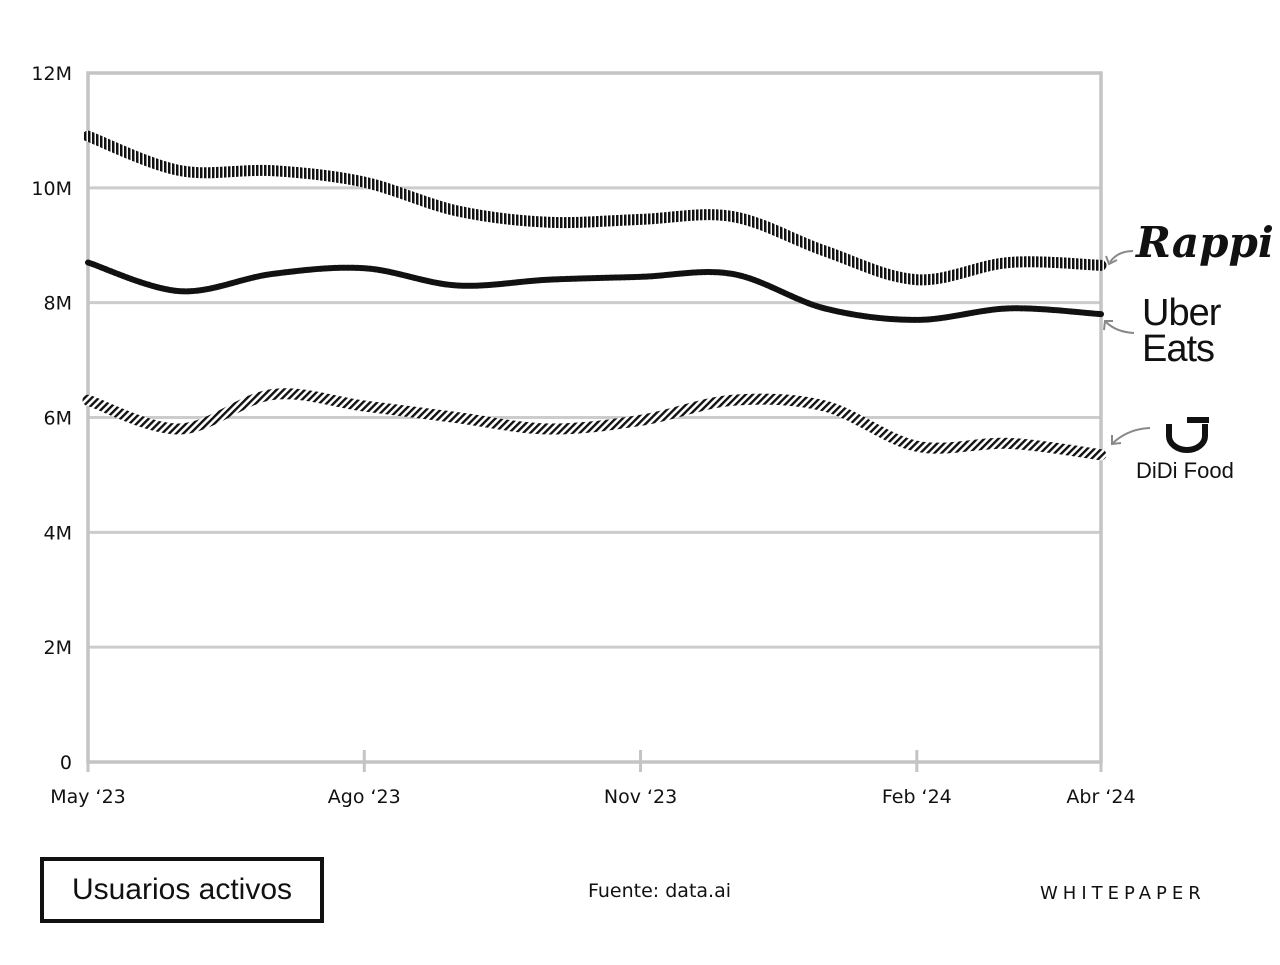 The height and width of the screenshot is (965, 1280). What do you see at coordinates (51, 189) in the screenshot?
I see `y-tick-label: 10M` at bounding box center [51, 189].